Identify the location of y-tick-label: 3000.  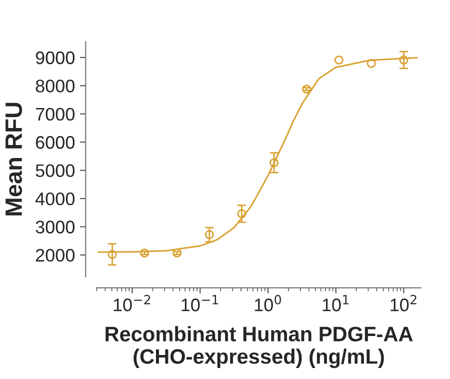
(55, 227).